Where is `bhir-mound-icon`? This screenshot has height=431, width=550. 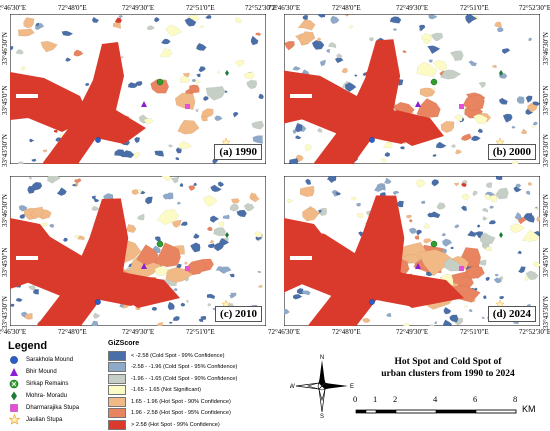
bhir-mound-icon is located at coordinates (144, 266).